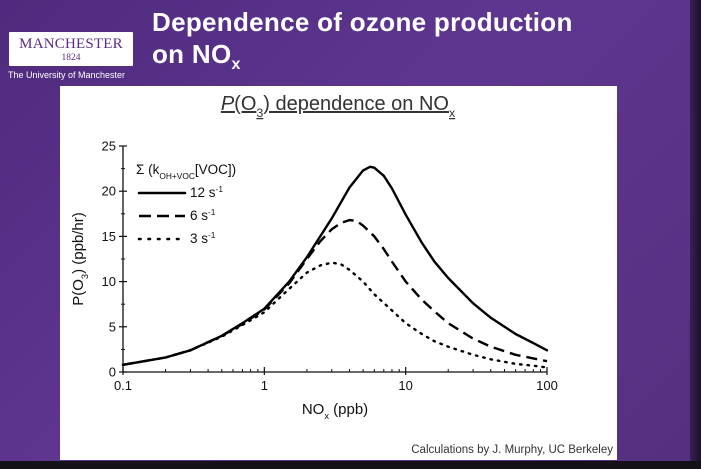 The height and width of the screenshot is (469, 701). I want to click on slide-title-main: on NO, so click(192, 54).